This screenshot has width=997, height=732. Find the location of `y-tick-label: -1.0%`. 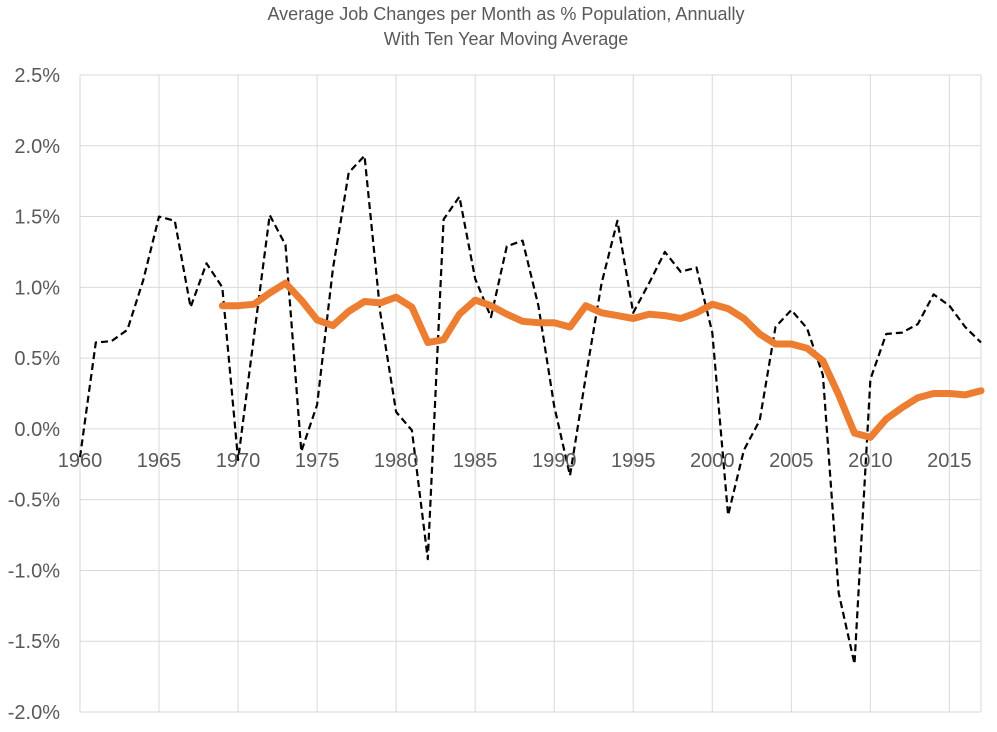

y-tick-label: -1.0% is located at coordinates (34, 571).